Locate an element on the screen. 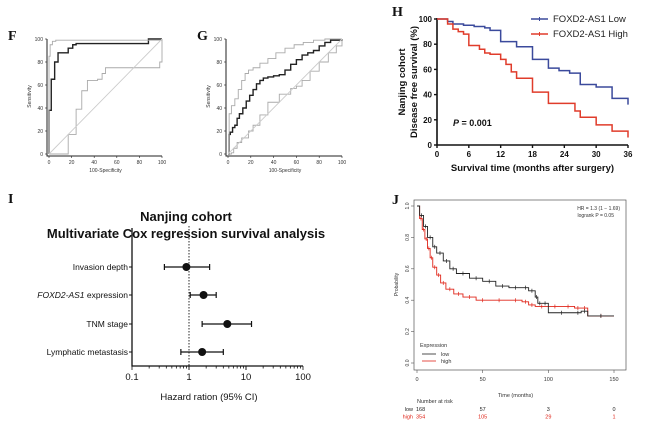 Image resolution: width=650 pixels, height=434 pixels. j-legend-title: Expression is located at coordinates (433, 346).